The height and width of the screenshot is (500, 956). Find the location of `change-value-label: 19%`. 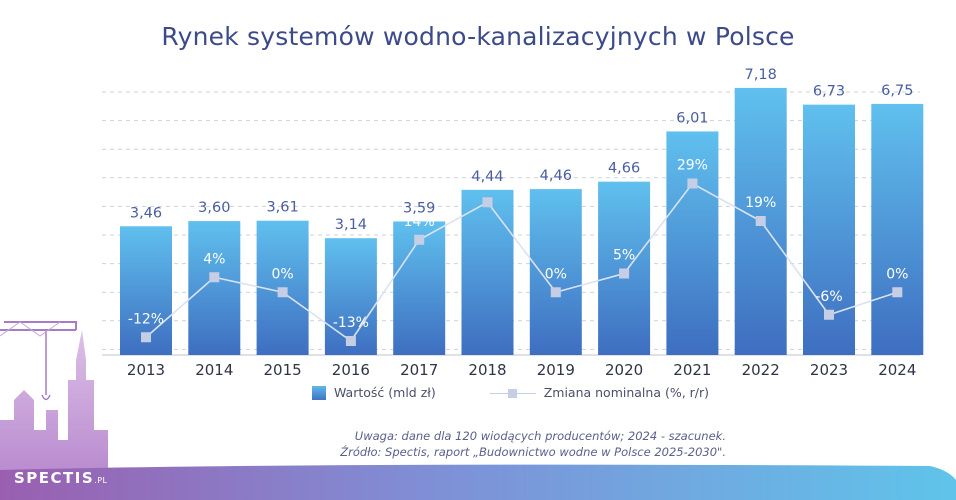

change-value-label: 19% is located at coordinates (760, 203).